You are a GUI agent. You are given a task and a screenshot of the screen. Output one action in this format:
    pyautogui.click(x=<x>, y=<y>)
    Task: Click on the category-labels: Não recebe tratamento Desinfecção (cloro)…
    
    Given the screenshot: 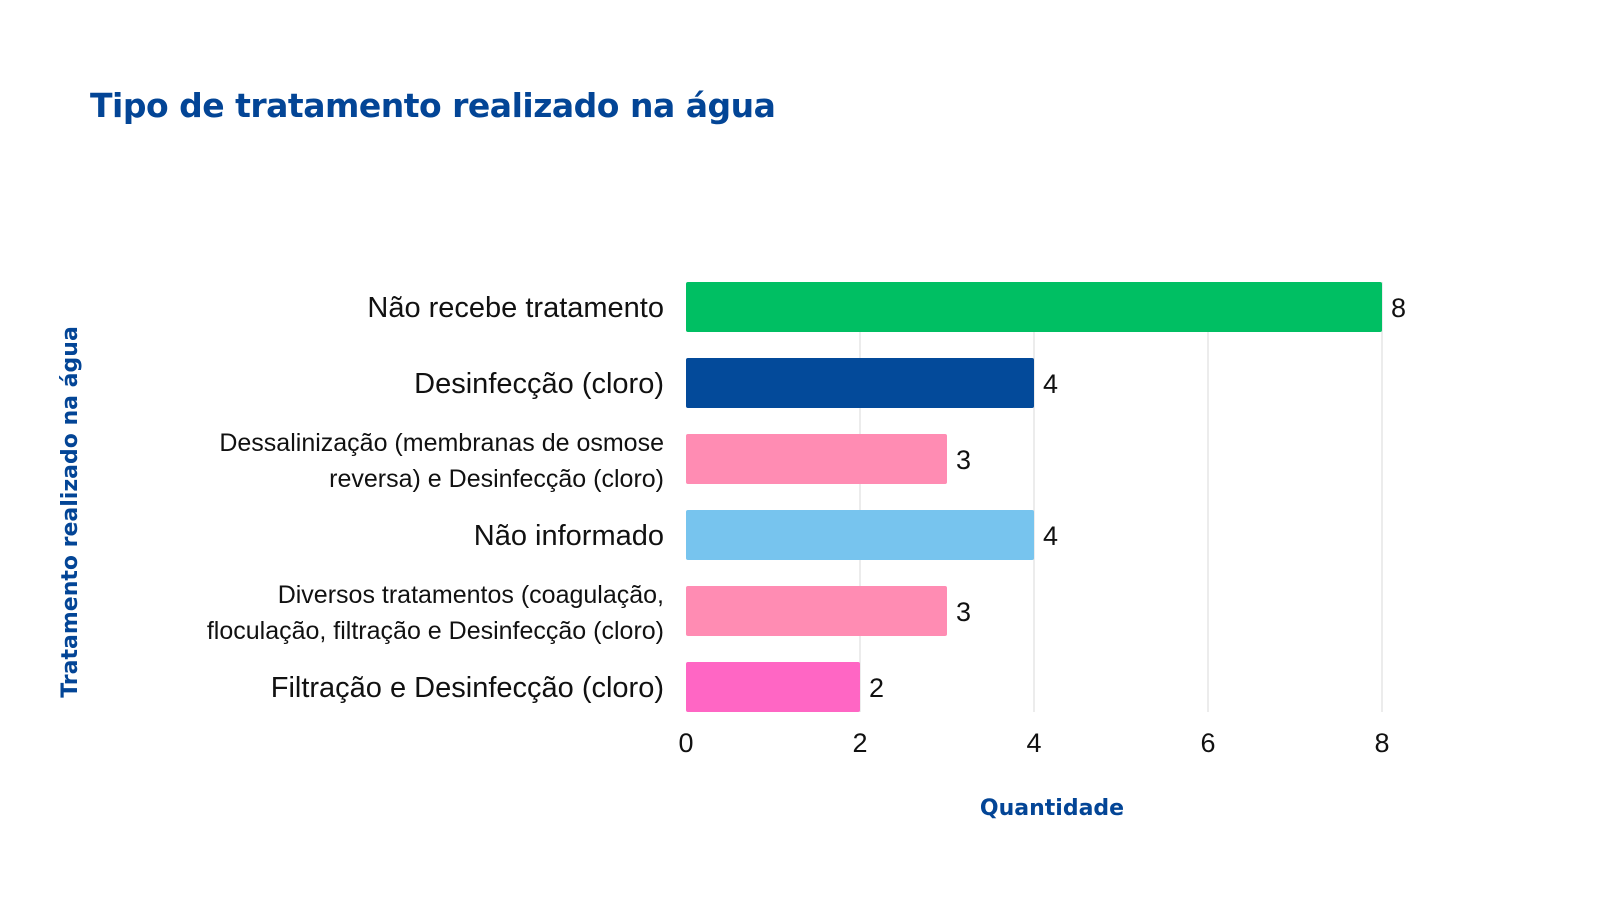 What is the action you would take?
    pyautogui.click(x=435, y=498)
    